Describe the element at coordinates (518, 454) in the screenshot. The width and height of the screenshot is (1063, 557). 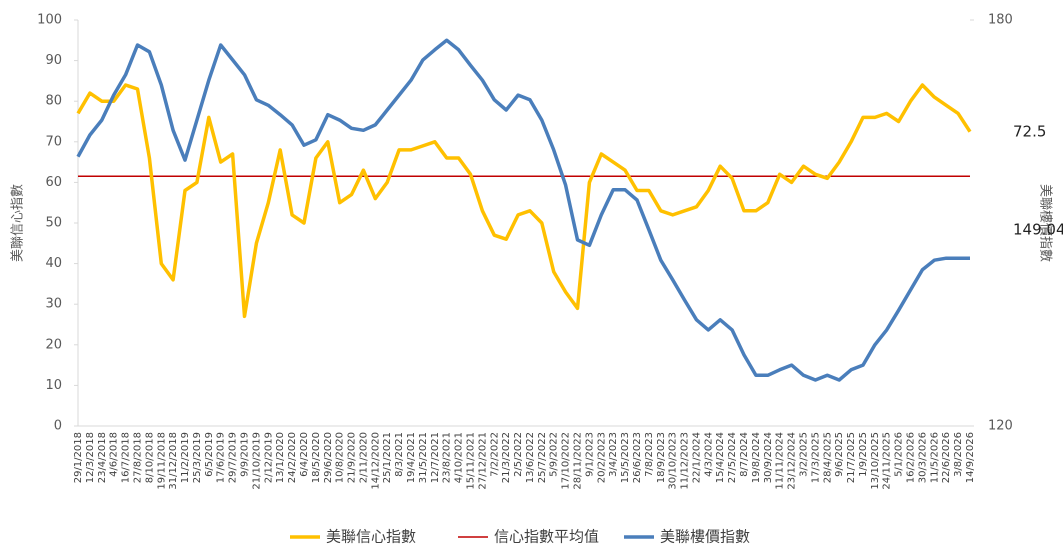
I see `x-tick-label: 2/5/2022` at that location.